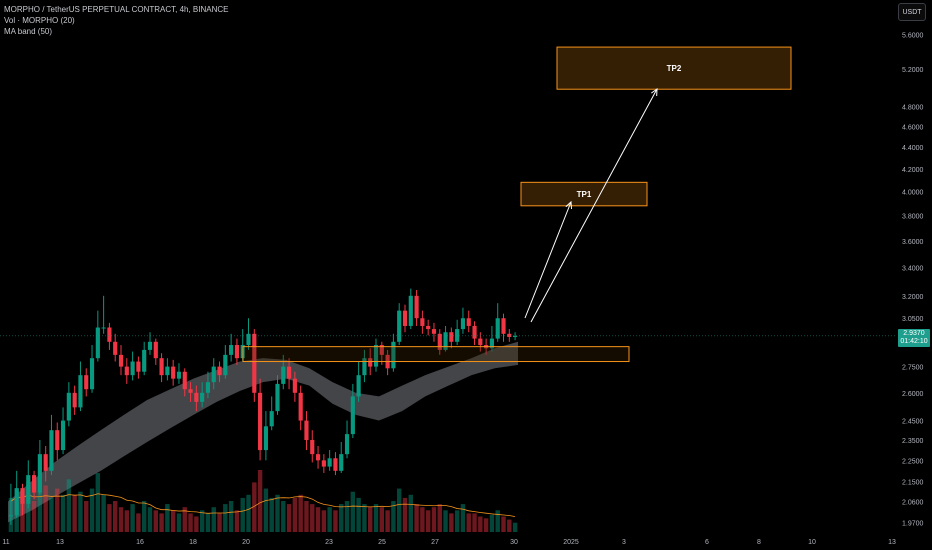 The image size is (932, 550). I want to click on y-tick-label: 2.6000, so click(913, 394).